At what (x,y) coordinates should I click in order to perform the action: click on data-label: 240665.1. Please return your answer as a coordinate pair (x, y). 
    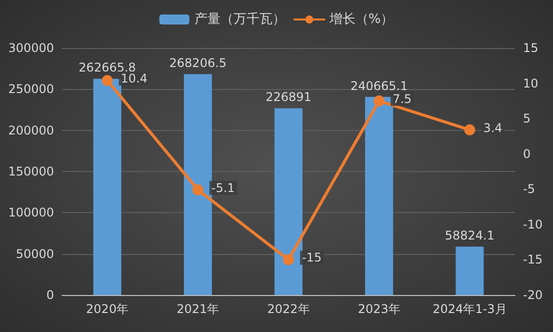
    Looking at the image, I should click on (379, 85).